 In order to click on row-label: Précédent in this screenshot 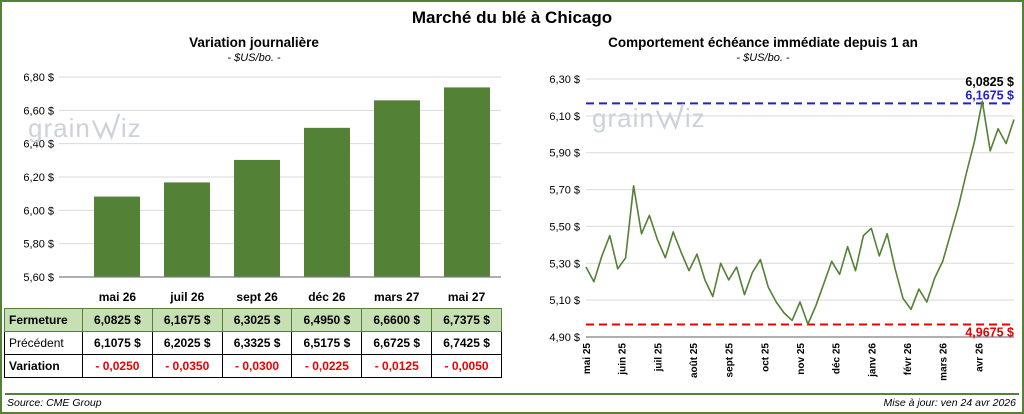, I will do `click(43, 343)`.